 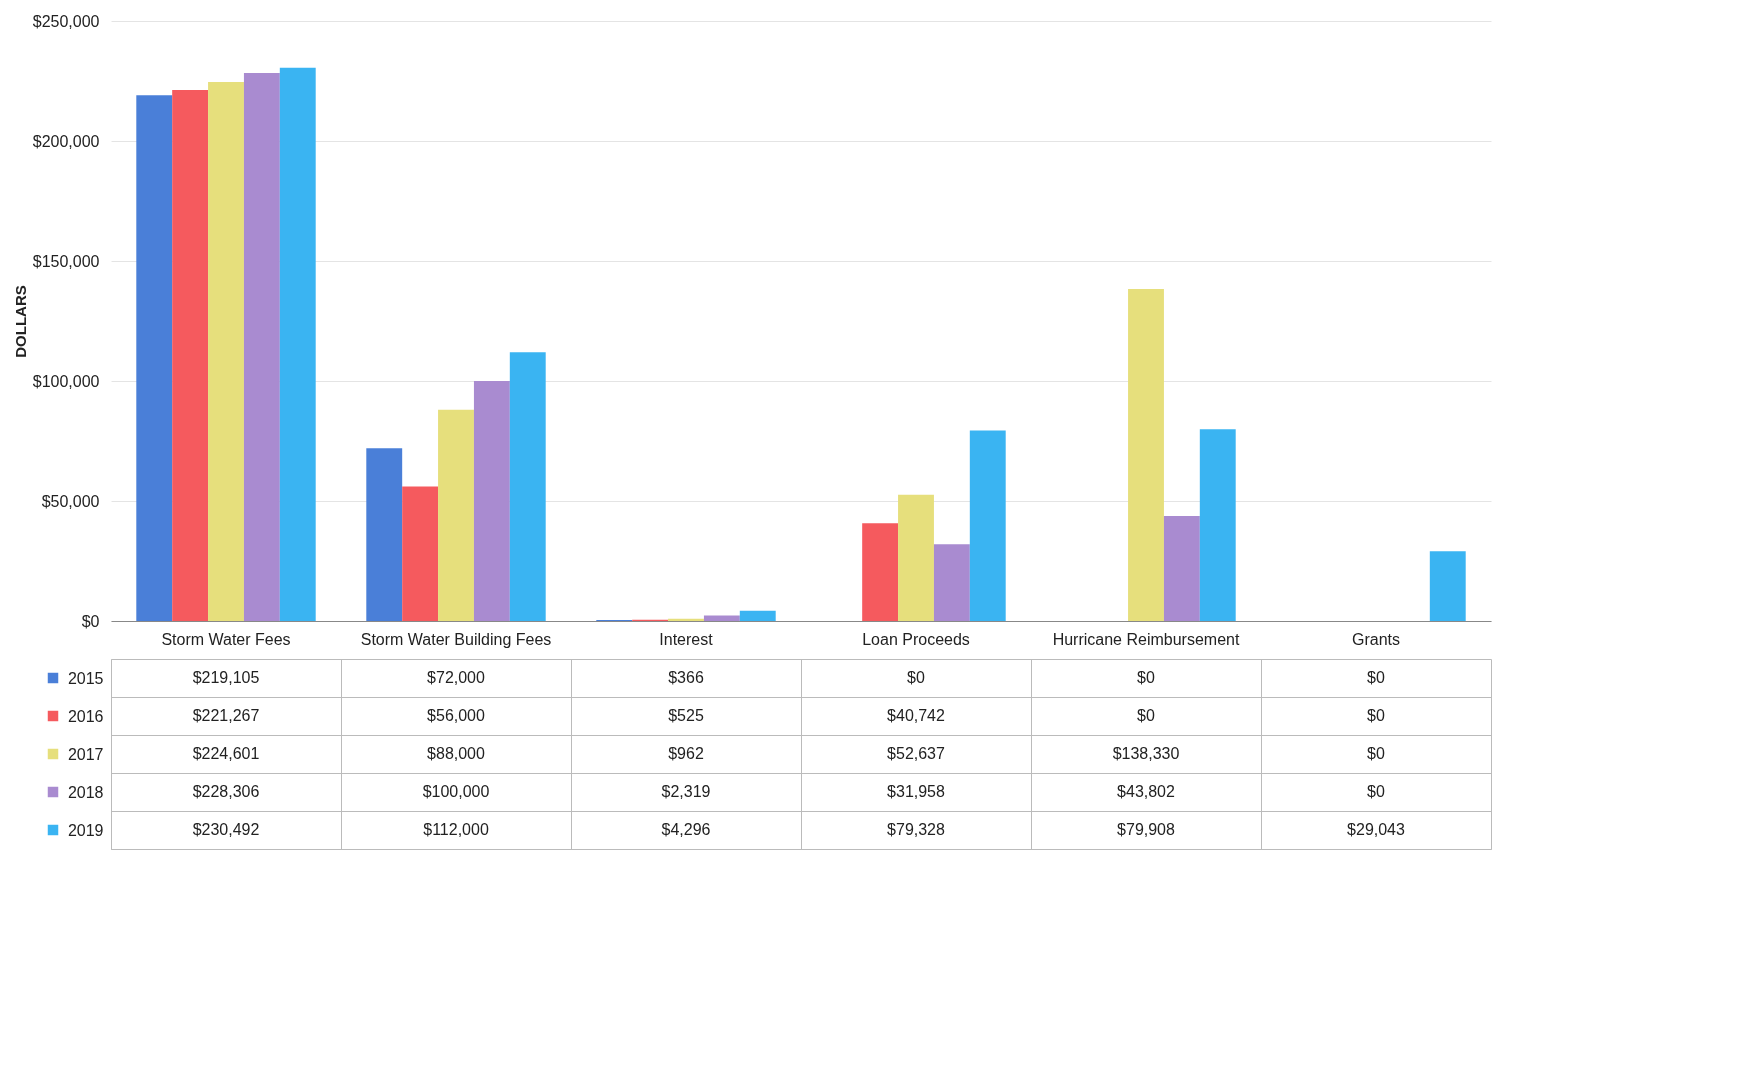 I want to click on y-tick-label: $250,000, so click(x=66, y=21).